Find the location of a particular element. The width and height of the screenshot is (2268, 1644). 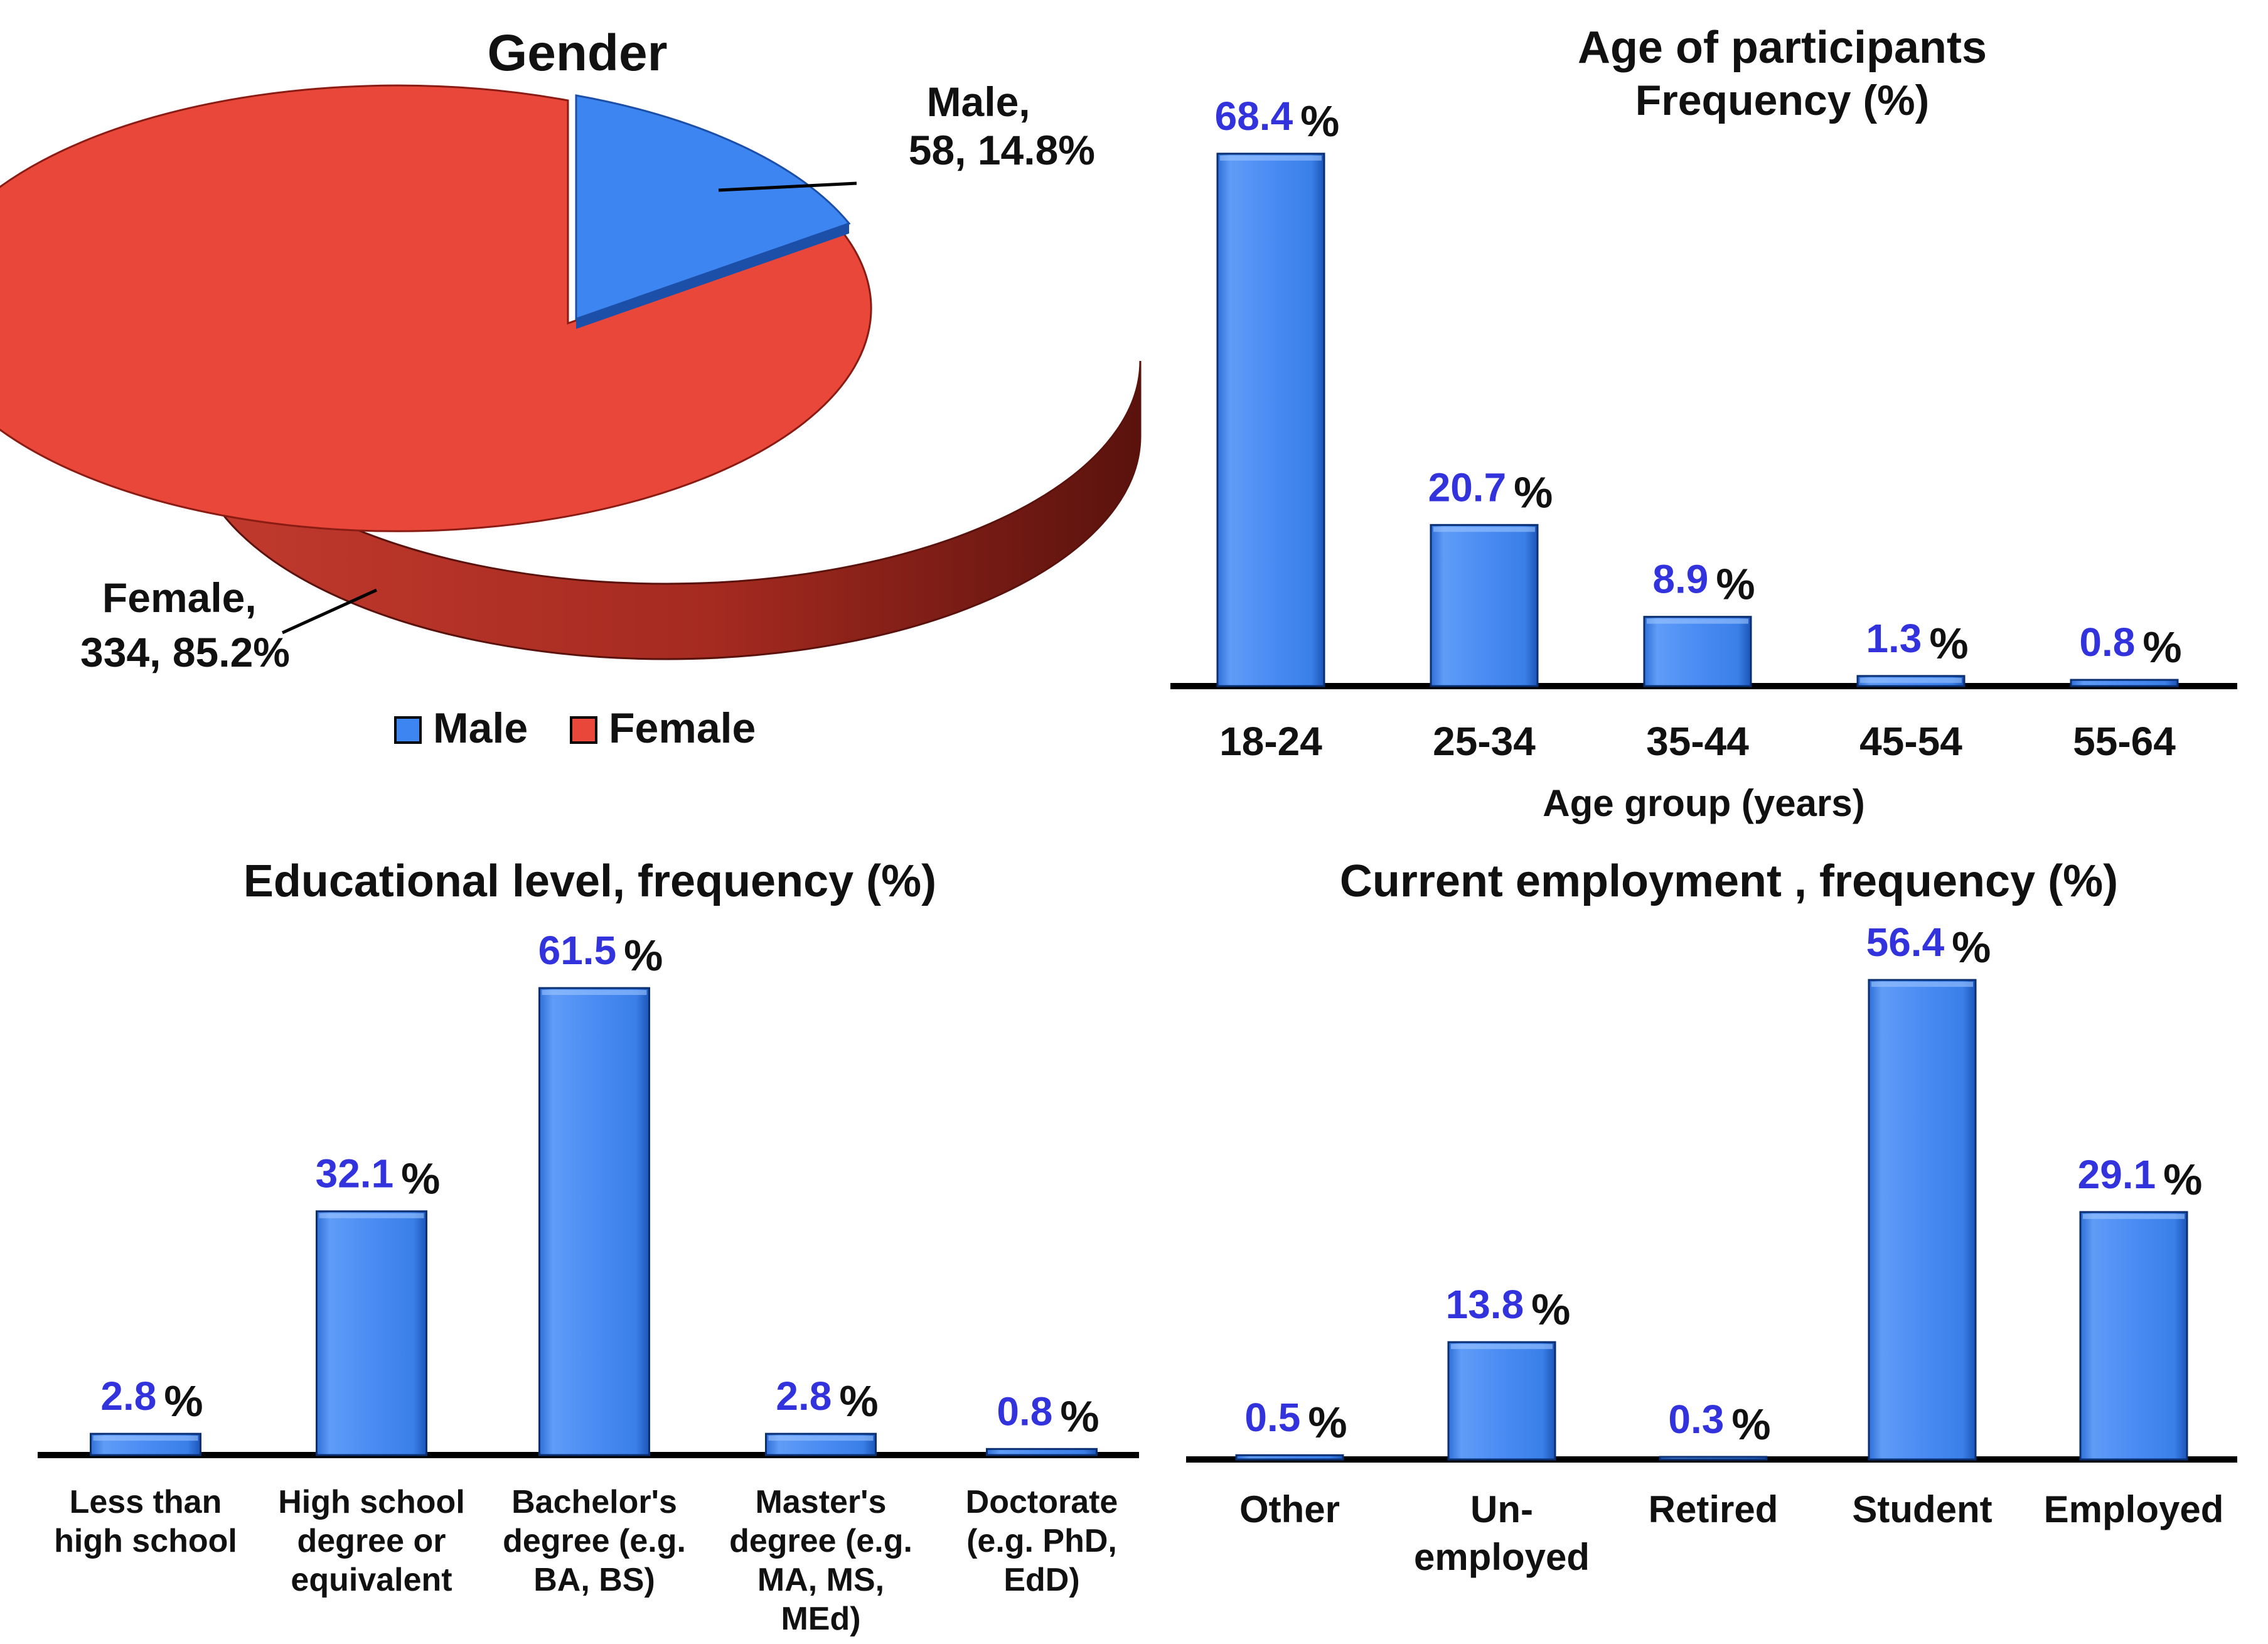

education-category-label-2: Bachelor's degree (e.g. BA, BS) is located at coordinates (594, 1541).